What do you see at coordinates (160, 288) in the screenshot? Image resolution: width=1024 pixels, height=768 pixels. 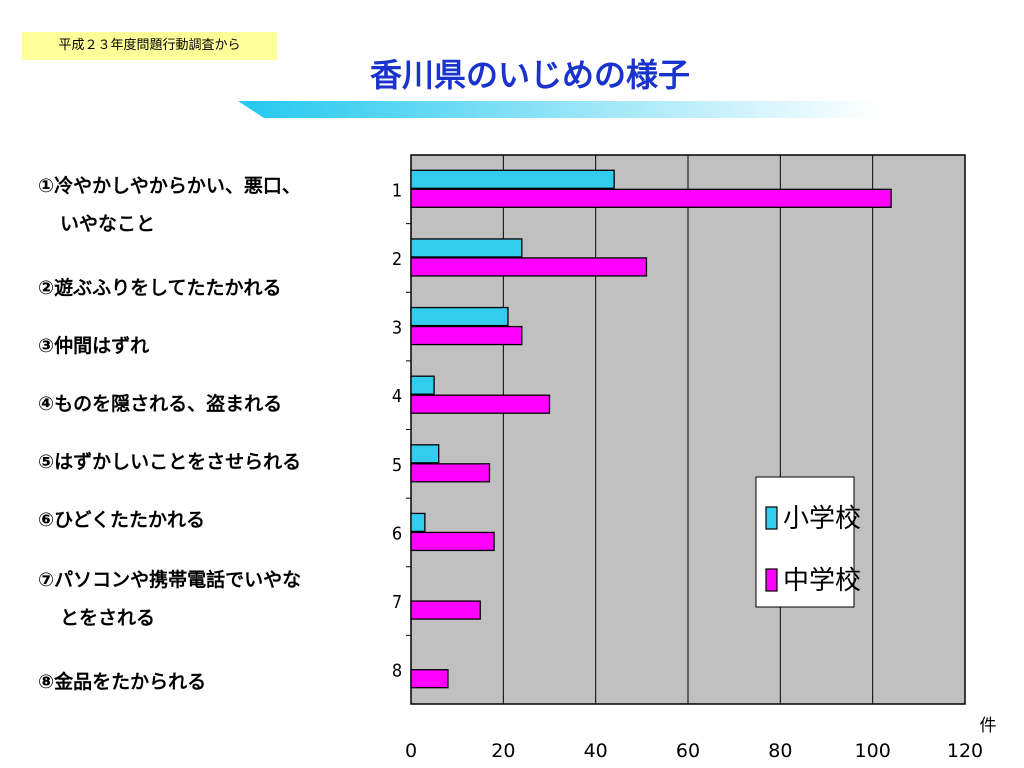 I see `item-text: ②遊ぶふりをしてたたかれる` at bounding box center [160, 288].